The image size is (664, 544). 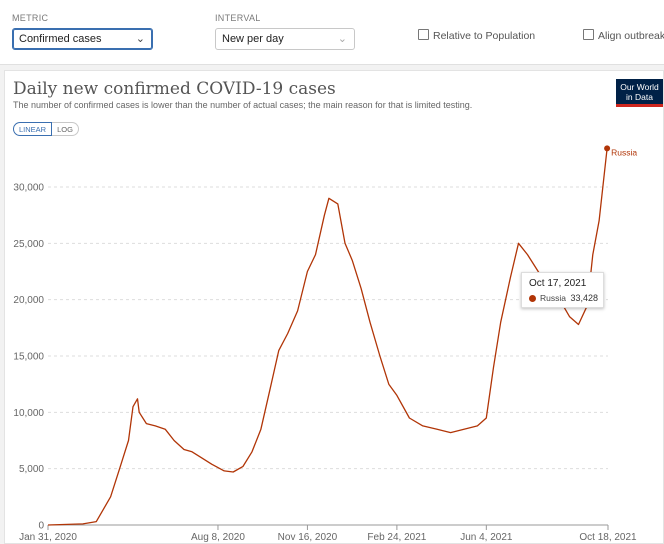 What do you see at coordinates (30, 18) in the screenshot?
I see `metric-label: METRIC` at bounding box center [30, 18].